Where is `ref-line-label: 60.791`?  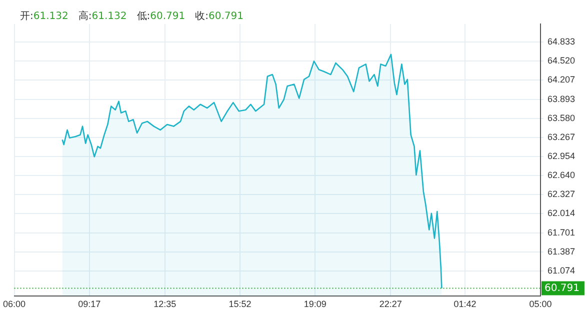
ref-line-label: 60.791 is located at coordinates (562, 288).